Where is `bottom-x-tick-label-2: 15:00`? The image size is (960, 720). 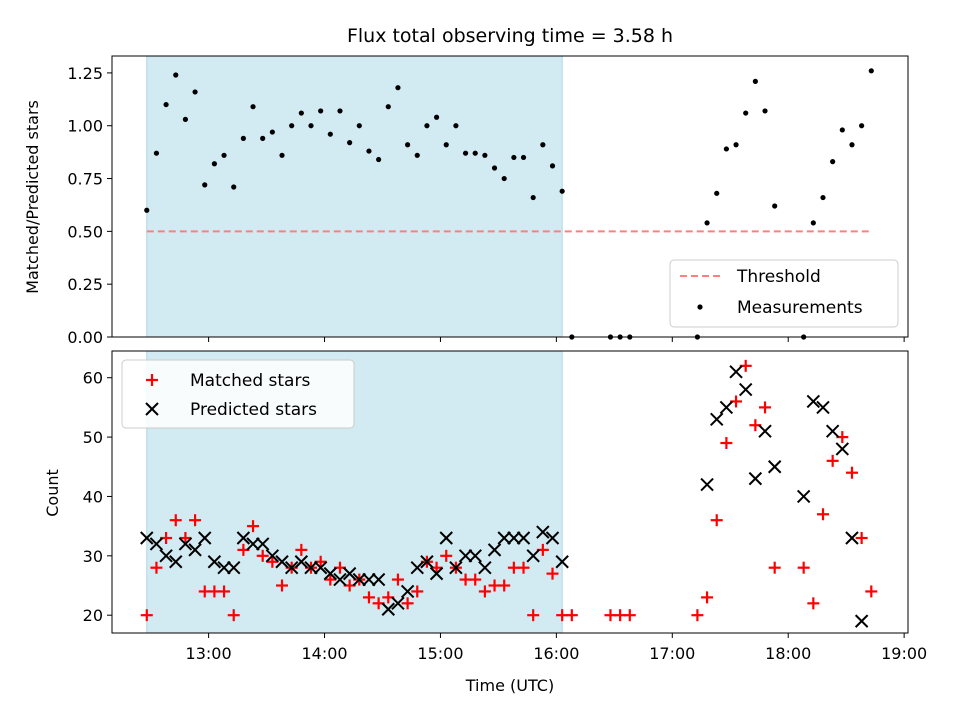
bottom-x-tick-label-2: 15:00 is located at coordinates (440, 653).